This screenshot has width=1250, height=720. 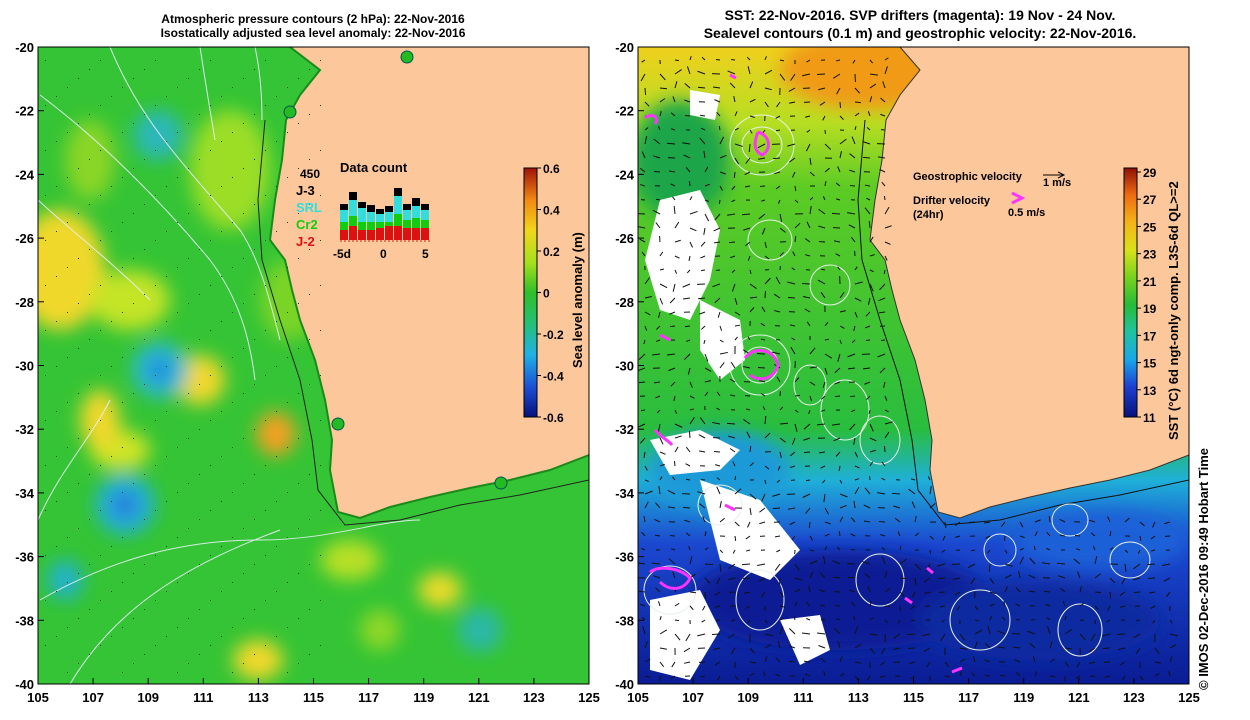 I want to click on left-ytick: -36, so click(x=24, y=557).